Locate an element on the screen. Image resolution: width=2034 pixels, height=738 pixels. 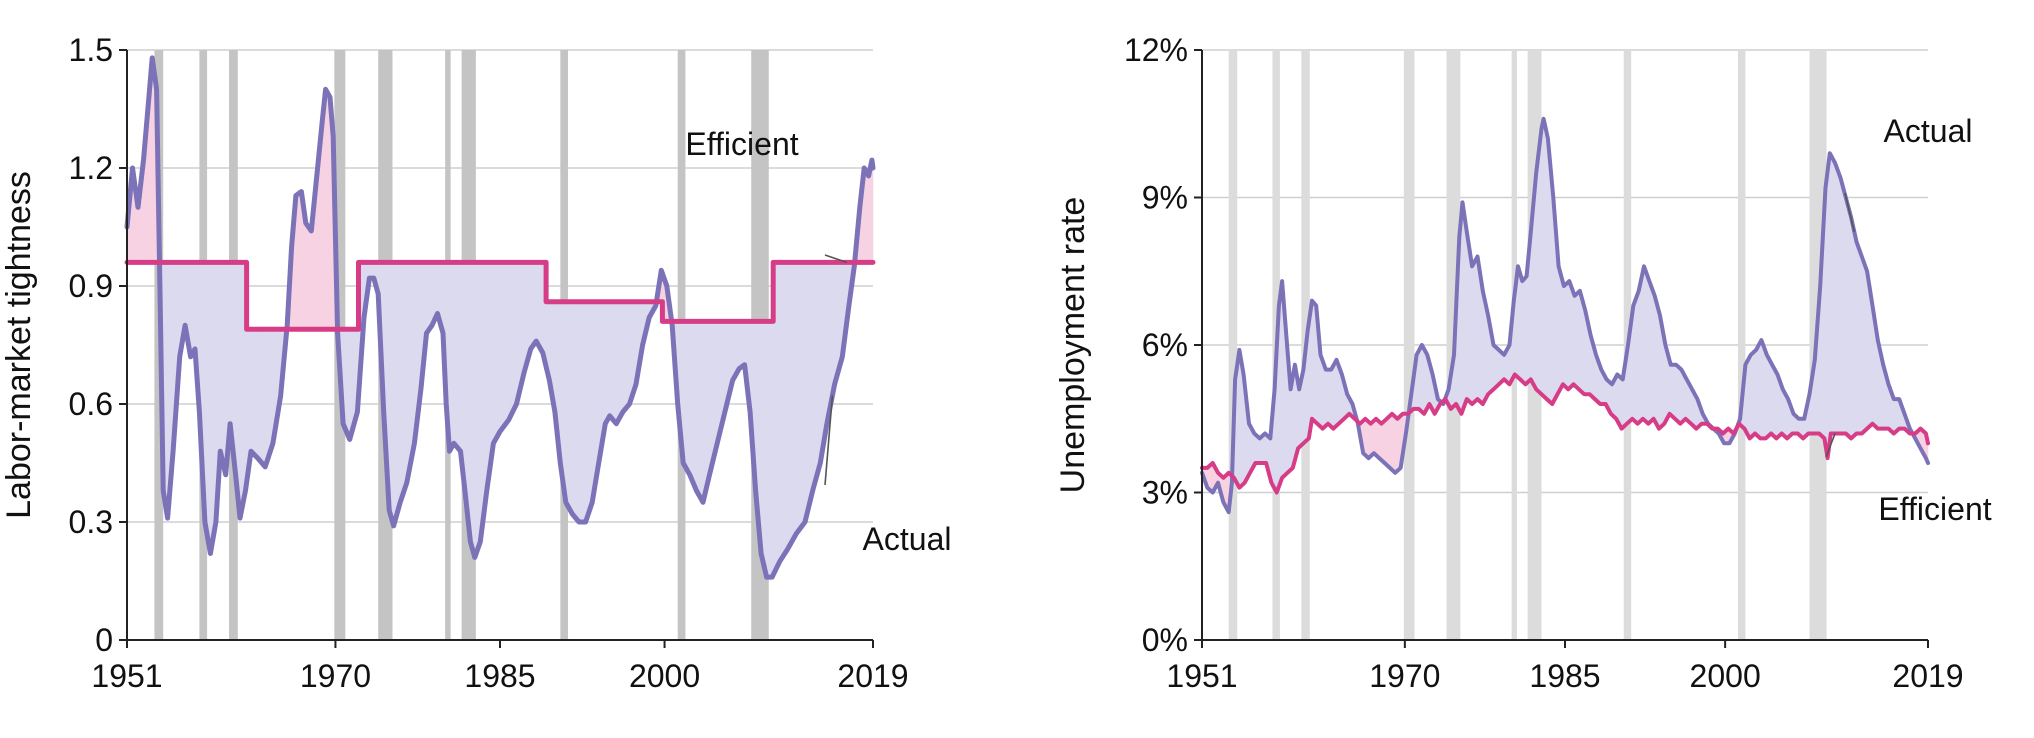
y-tick-label: 0% is located at coordinates (1165, 640).